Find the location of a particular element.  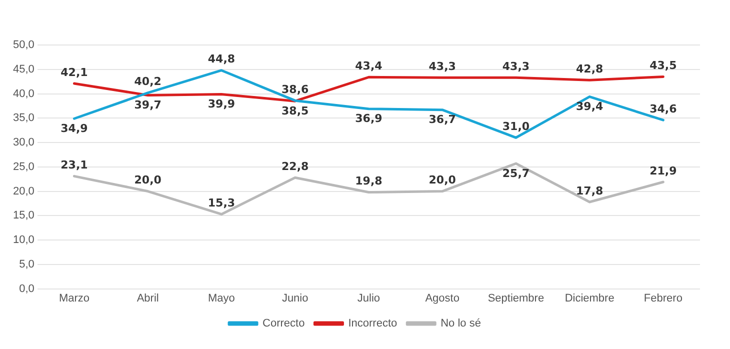

data-label: 15,3 is located at coordinates (222, 203).